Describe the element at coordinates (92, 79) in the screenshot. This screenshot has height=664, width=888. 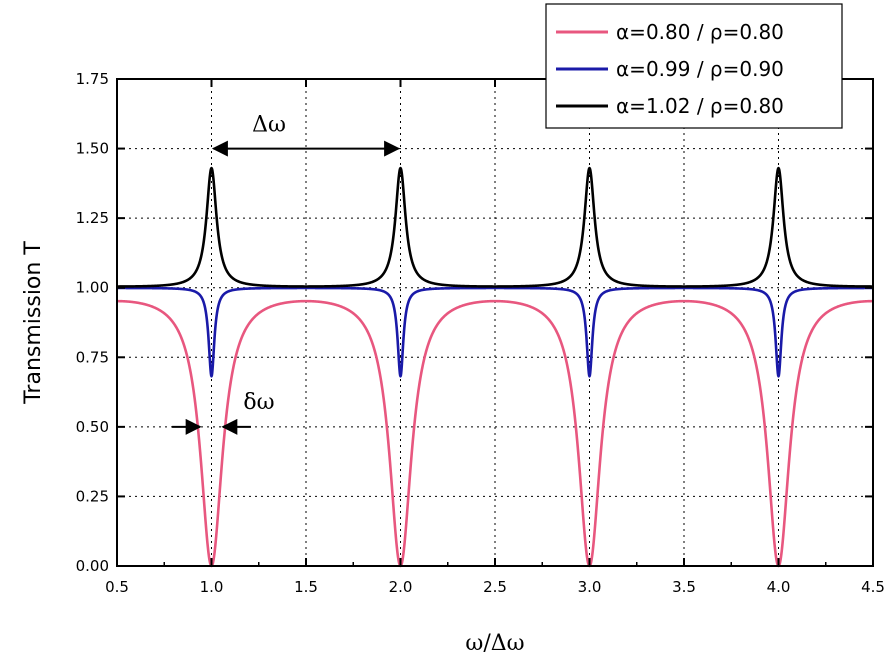
I see `y-tick-label: 1.75` at that location.